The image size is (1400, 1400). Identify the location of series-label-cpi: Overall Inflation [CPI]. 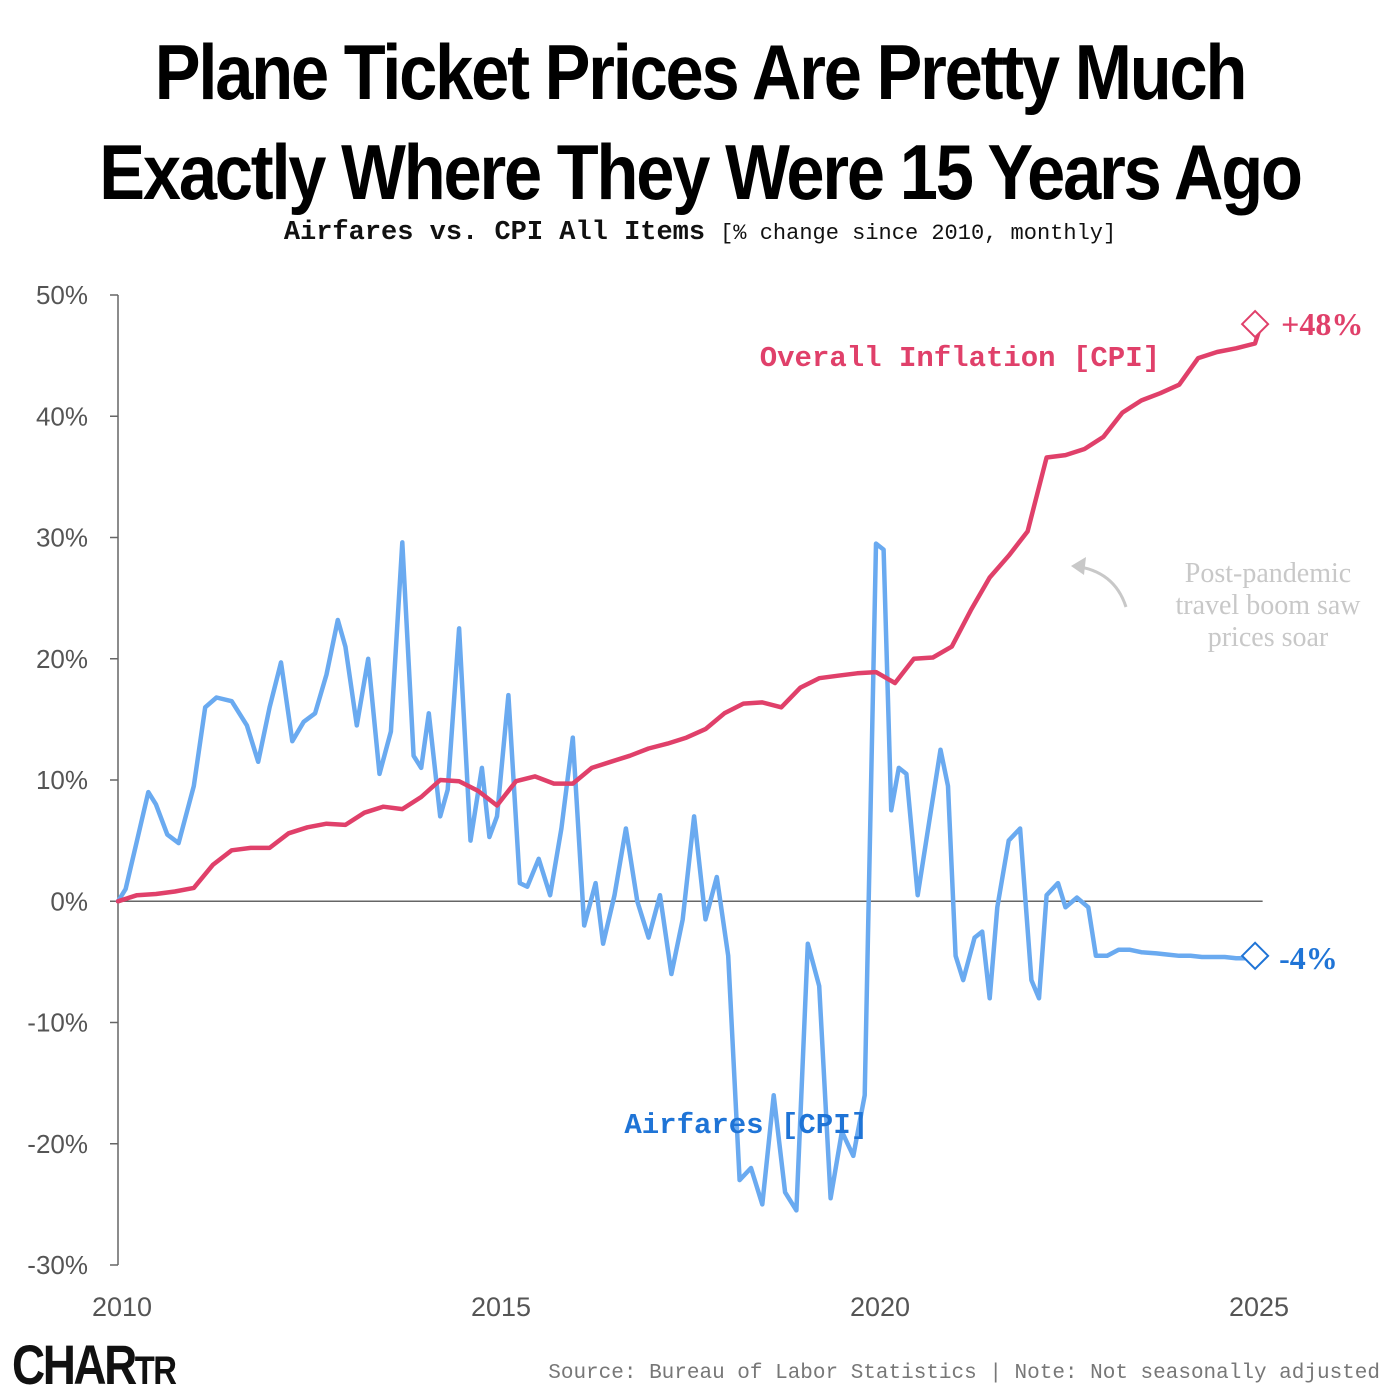
(960, 358).